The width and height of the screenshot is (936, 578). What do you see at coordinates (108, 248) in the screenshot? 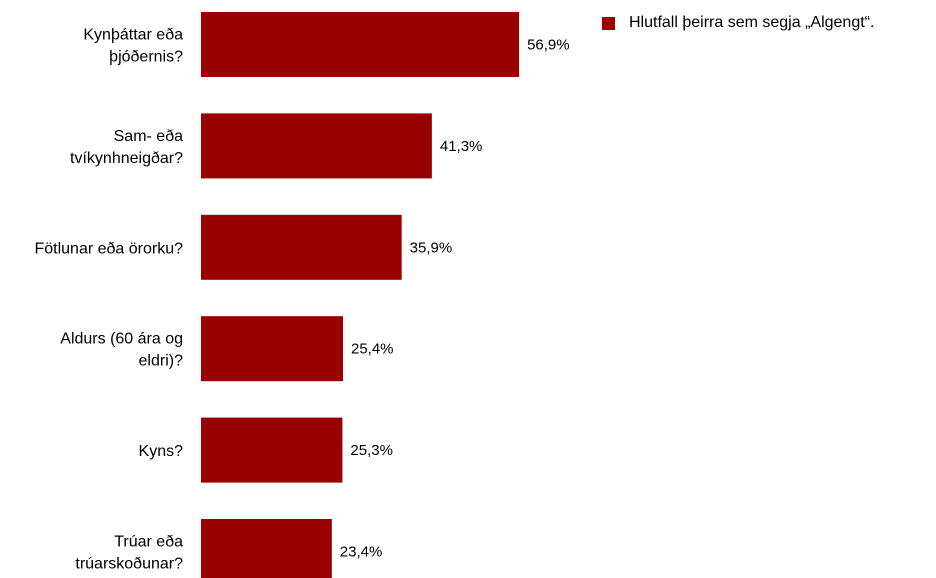
I see `category-label: Fötlunar eða örorku?` at bounding box center [108, 248].